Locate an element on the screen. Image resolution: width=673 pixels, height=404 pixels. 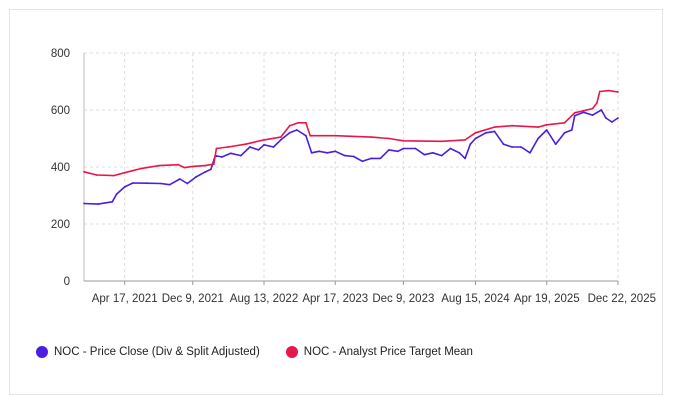
x-tick-label: Dec 9, 2023 is located at coordinates (403, 299).